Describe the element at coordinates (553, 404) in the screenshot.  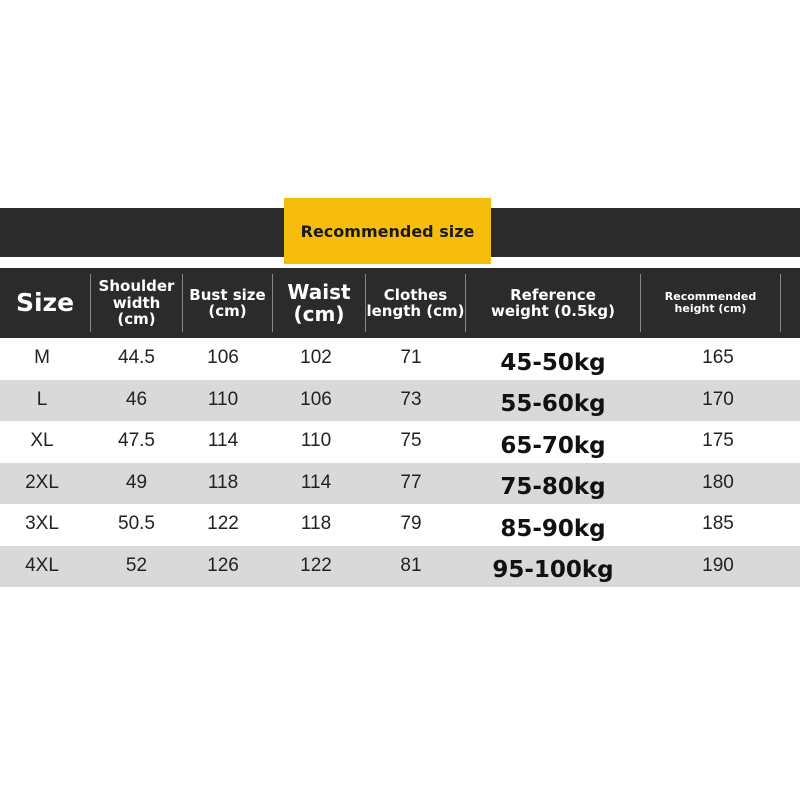
I see `cell-weight: 55-60kg` at that location.